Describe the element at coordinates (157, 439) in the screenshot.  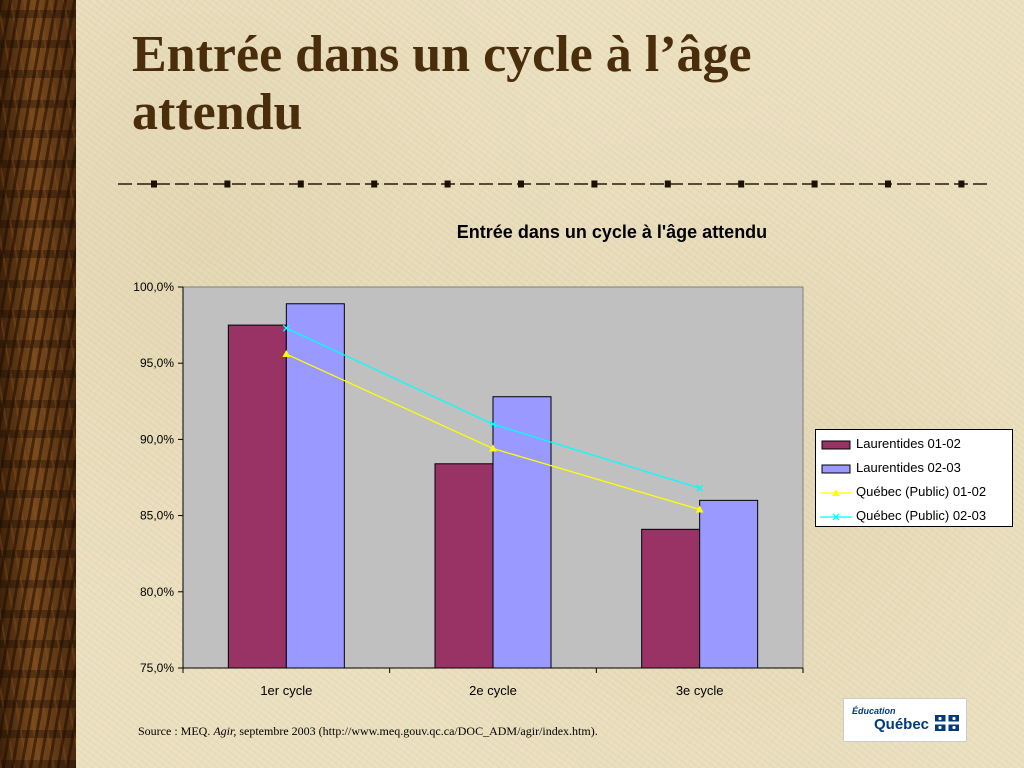
I see `y-tick-label: 90,0%` at that location.